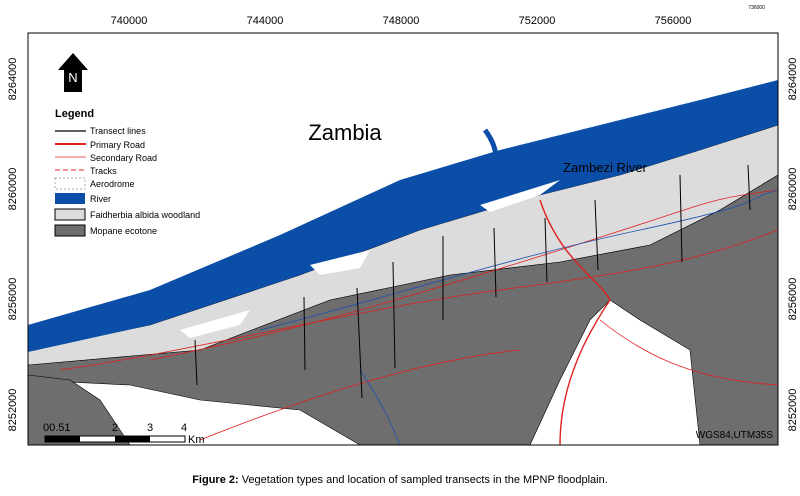 This screenshot has width=800, height=496. Describe the element at coordinates (145, 215) in the screenshot. I see `legend-item: Faidherbia albida woodland` at that location.